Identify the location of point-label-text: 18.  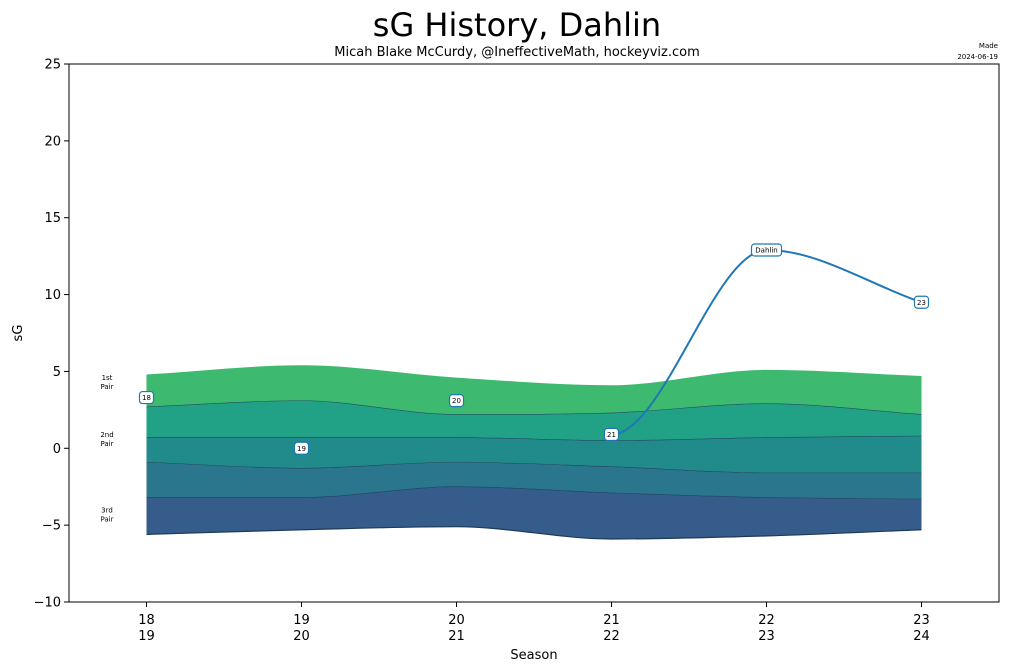
(146, 398).